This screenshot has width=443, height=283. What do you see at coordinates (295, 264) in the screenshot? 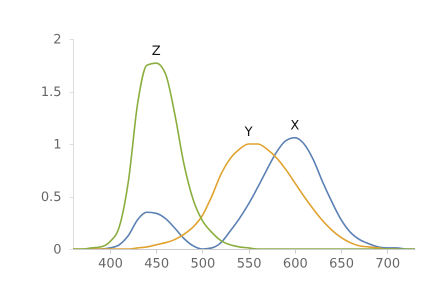
I see `x-tick-label: 600` at bounding box center [295, 264].